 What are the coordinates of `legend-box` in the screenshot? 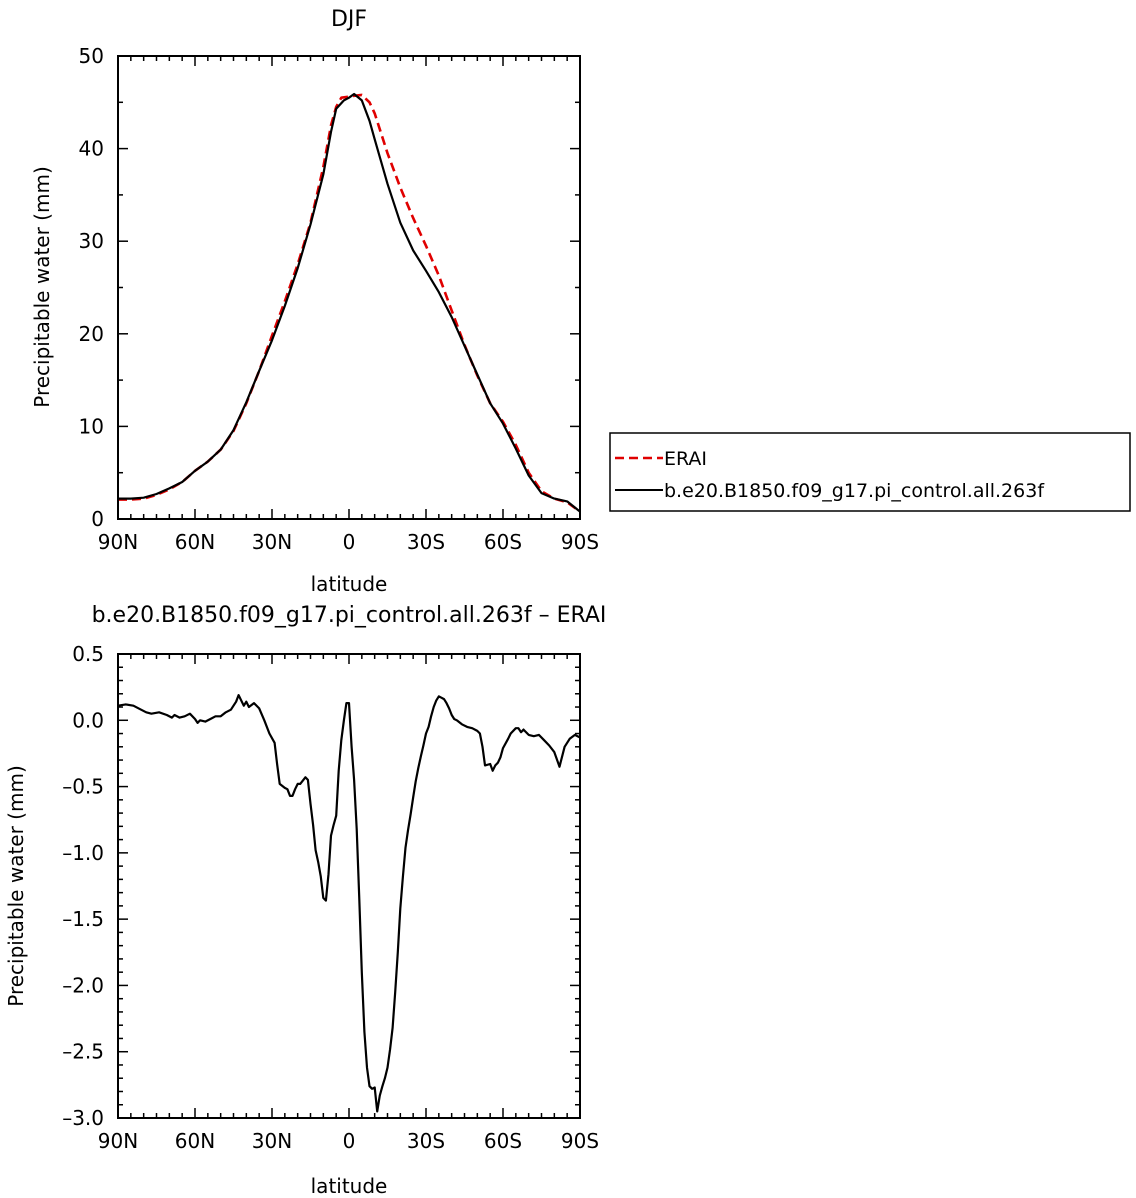 It's located at (870, 472).